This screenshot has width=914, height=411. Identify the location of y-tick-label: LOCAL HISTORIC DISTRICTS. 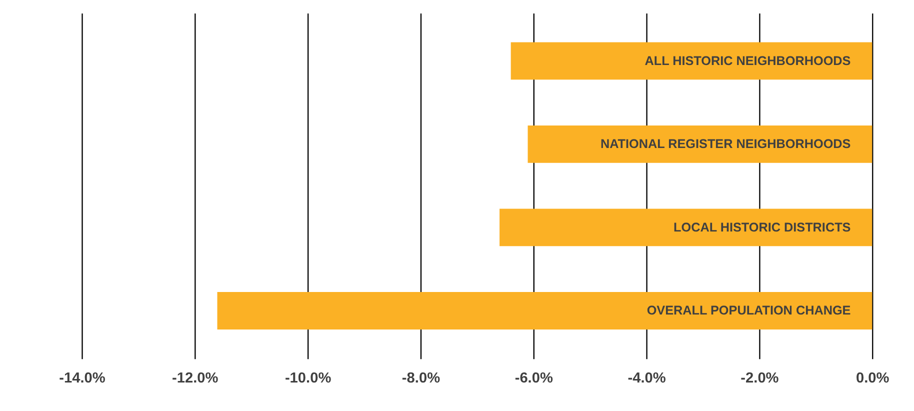
(762, 227).